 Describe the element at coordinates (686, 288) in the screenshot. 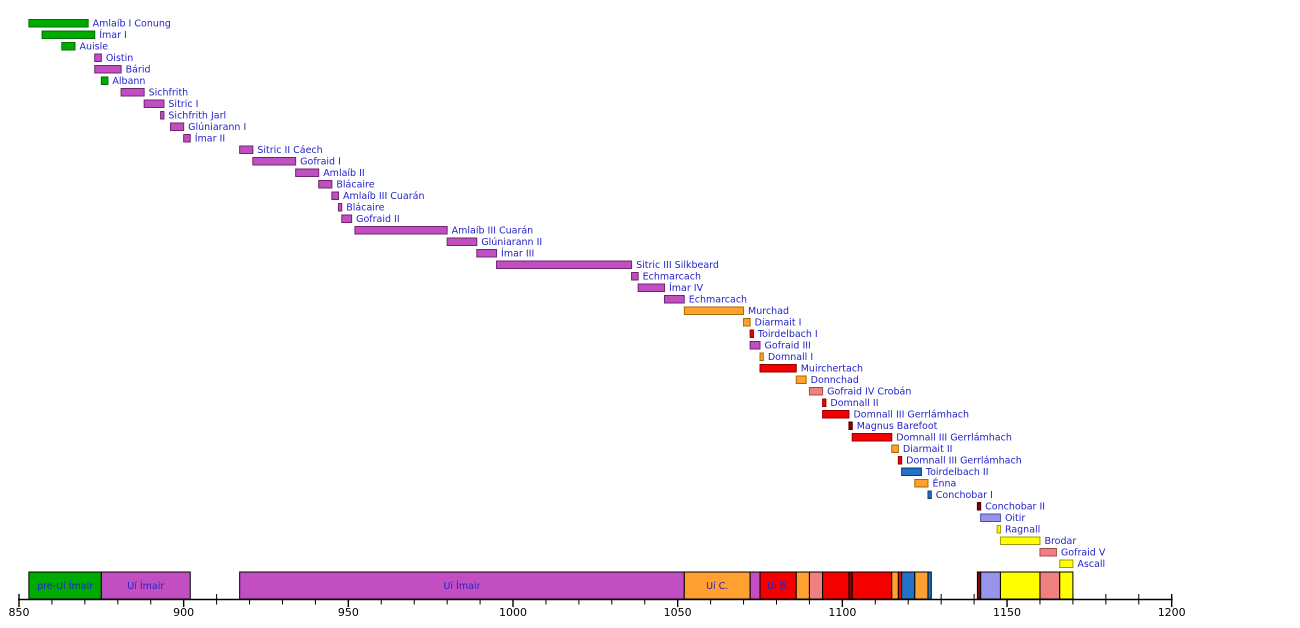

I see `bar-label-imar-iv-23: Ímar IV` at that location.